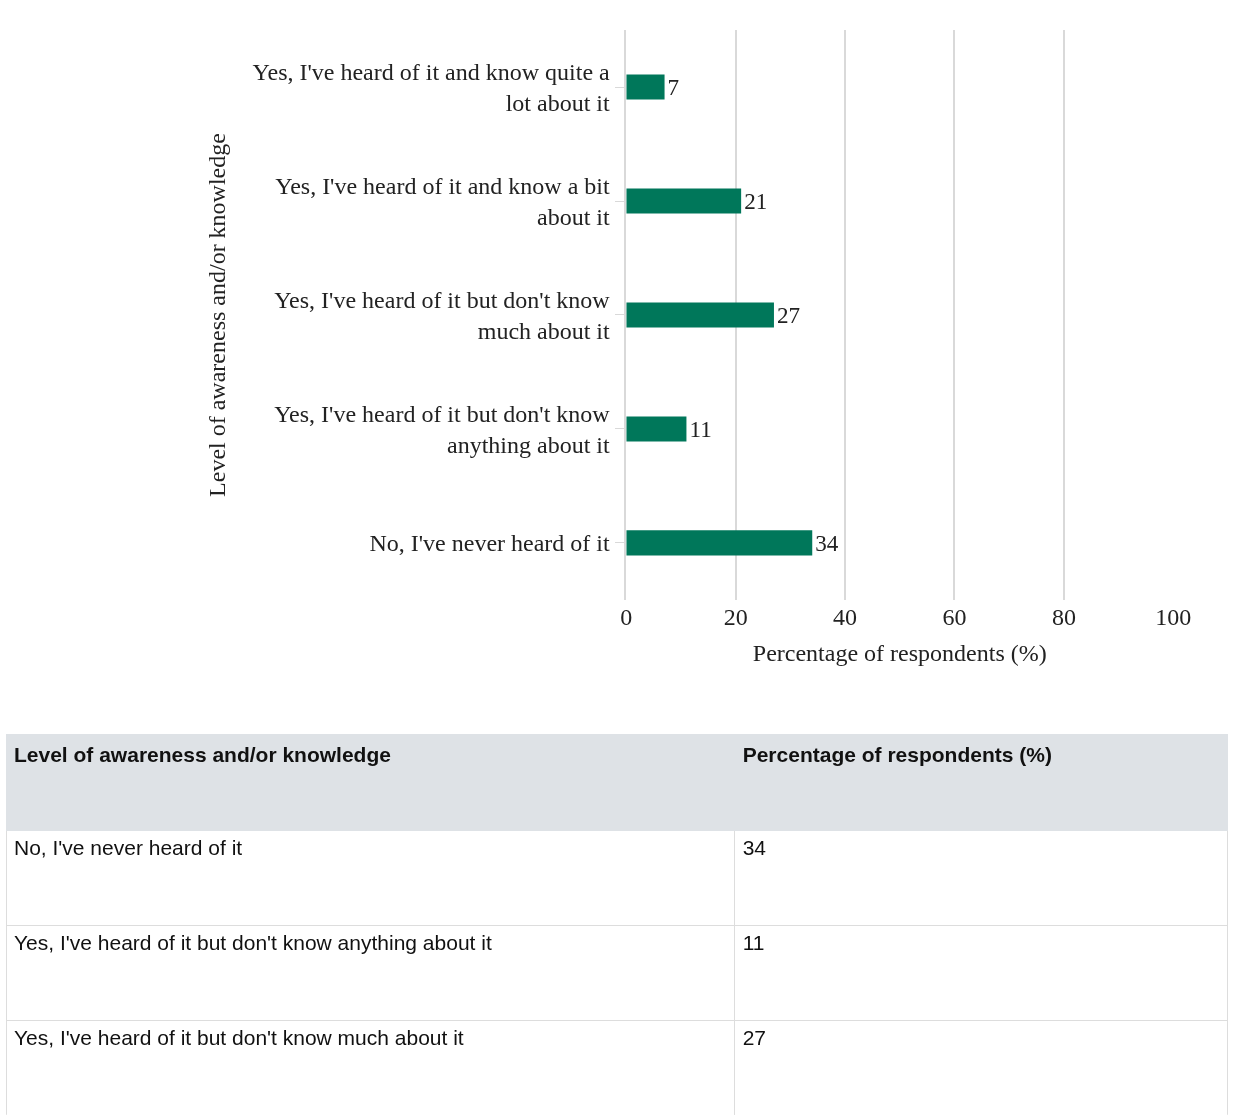  What do you see at coordinates (253, 942) in the screenshot?
I see `category-label: Yes, I've heard of it but don't know anything about it` at bounding box center [253, 942].